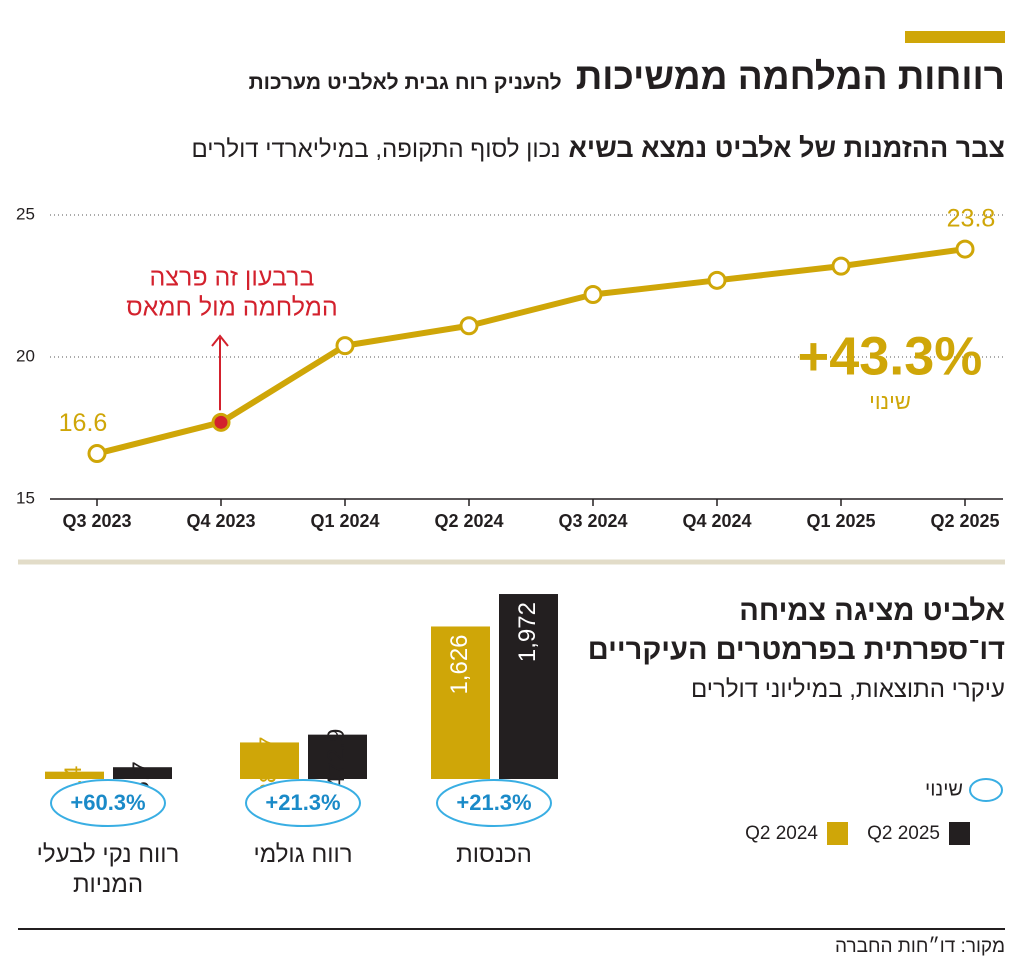 The width and height of the screenshot is (1024, 970). Describe the element at coordinates (986, 790) in the screenshot. I see `legend-change-swatch` at that location.